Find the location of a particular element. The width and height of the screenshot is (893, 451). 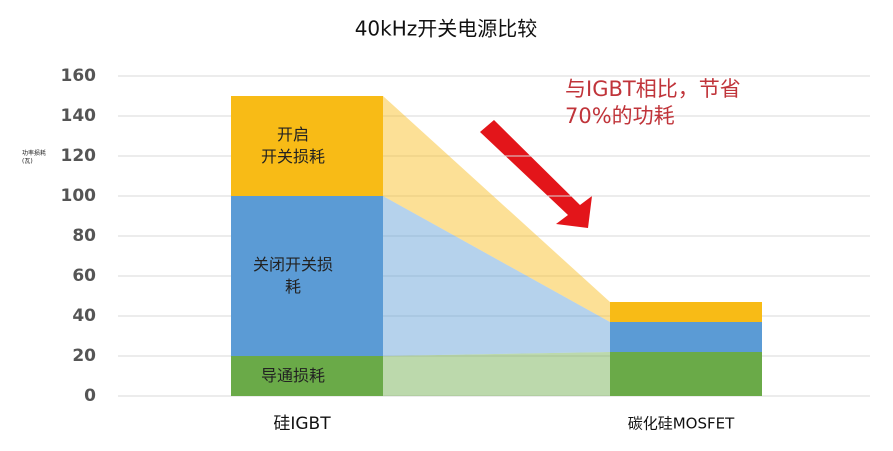

x-tick-label: 硅IGBT is located at coordinates (302, 424).